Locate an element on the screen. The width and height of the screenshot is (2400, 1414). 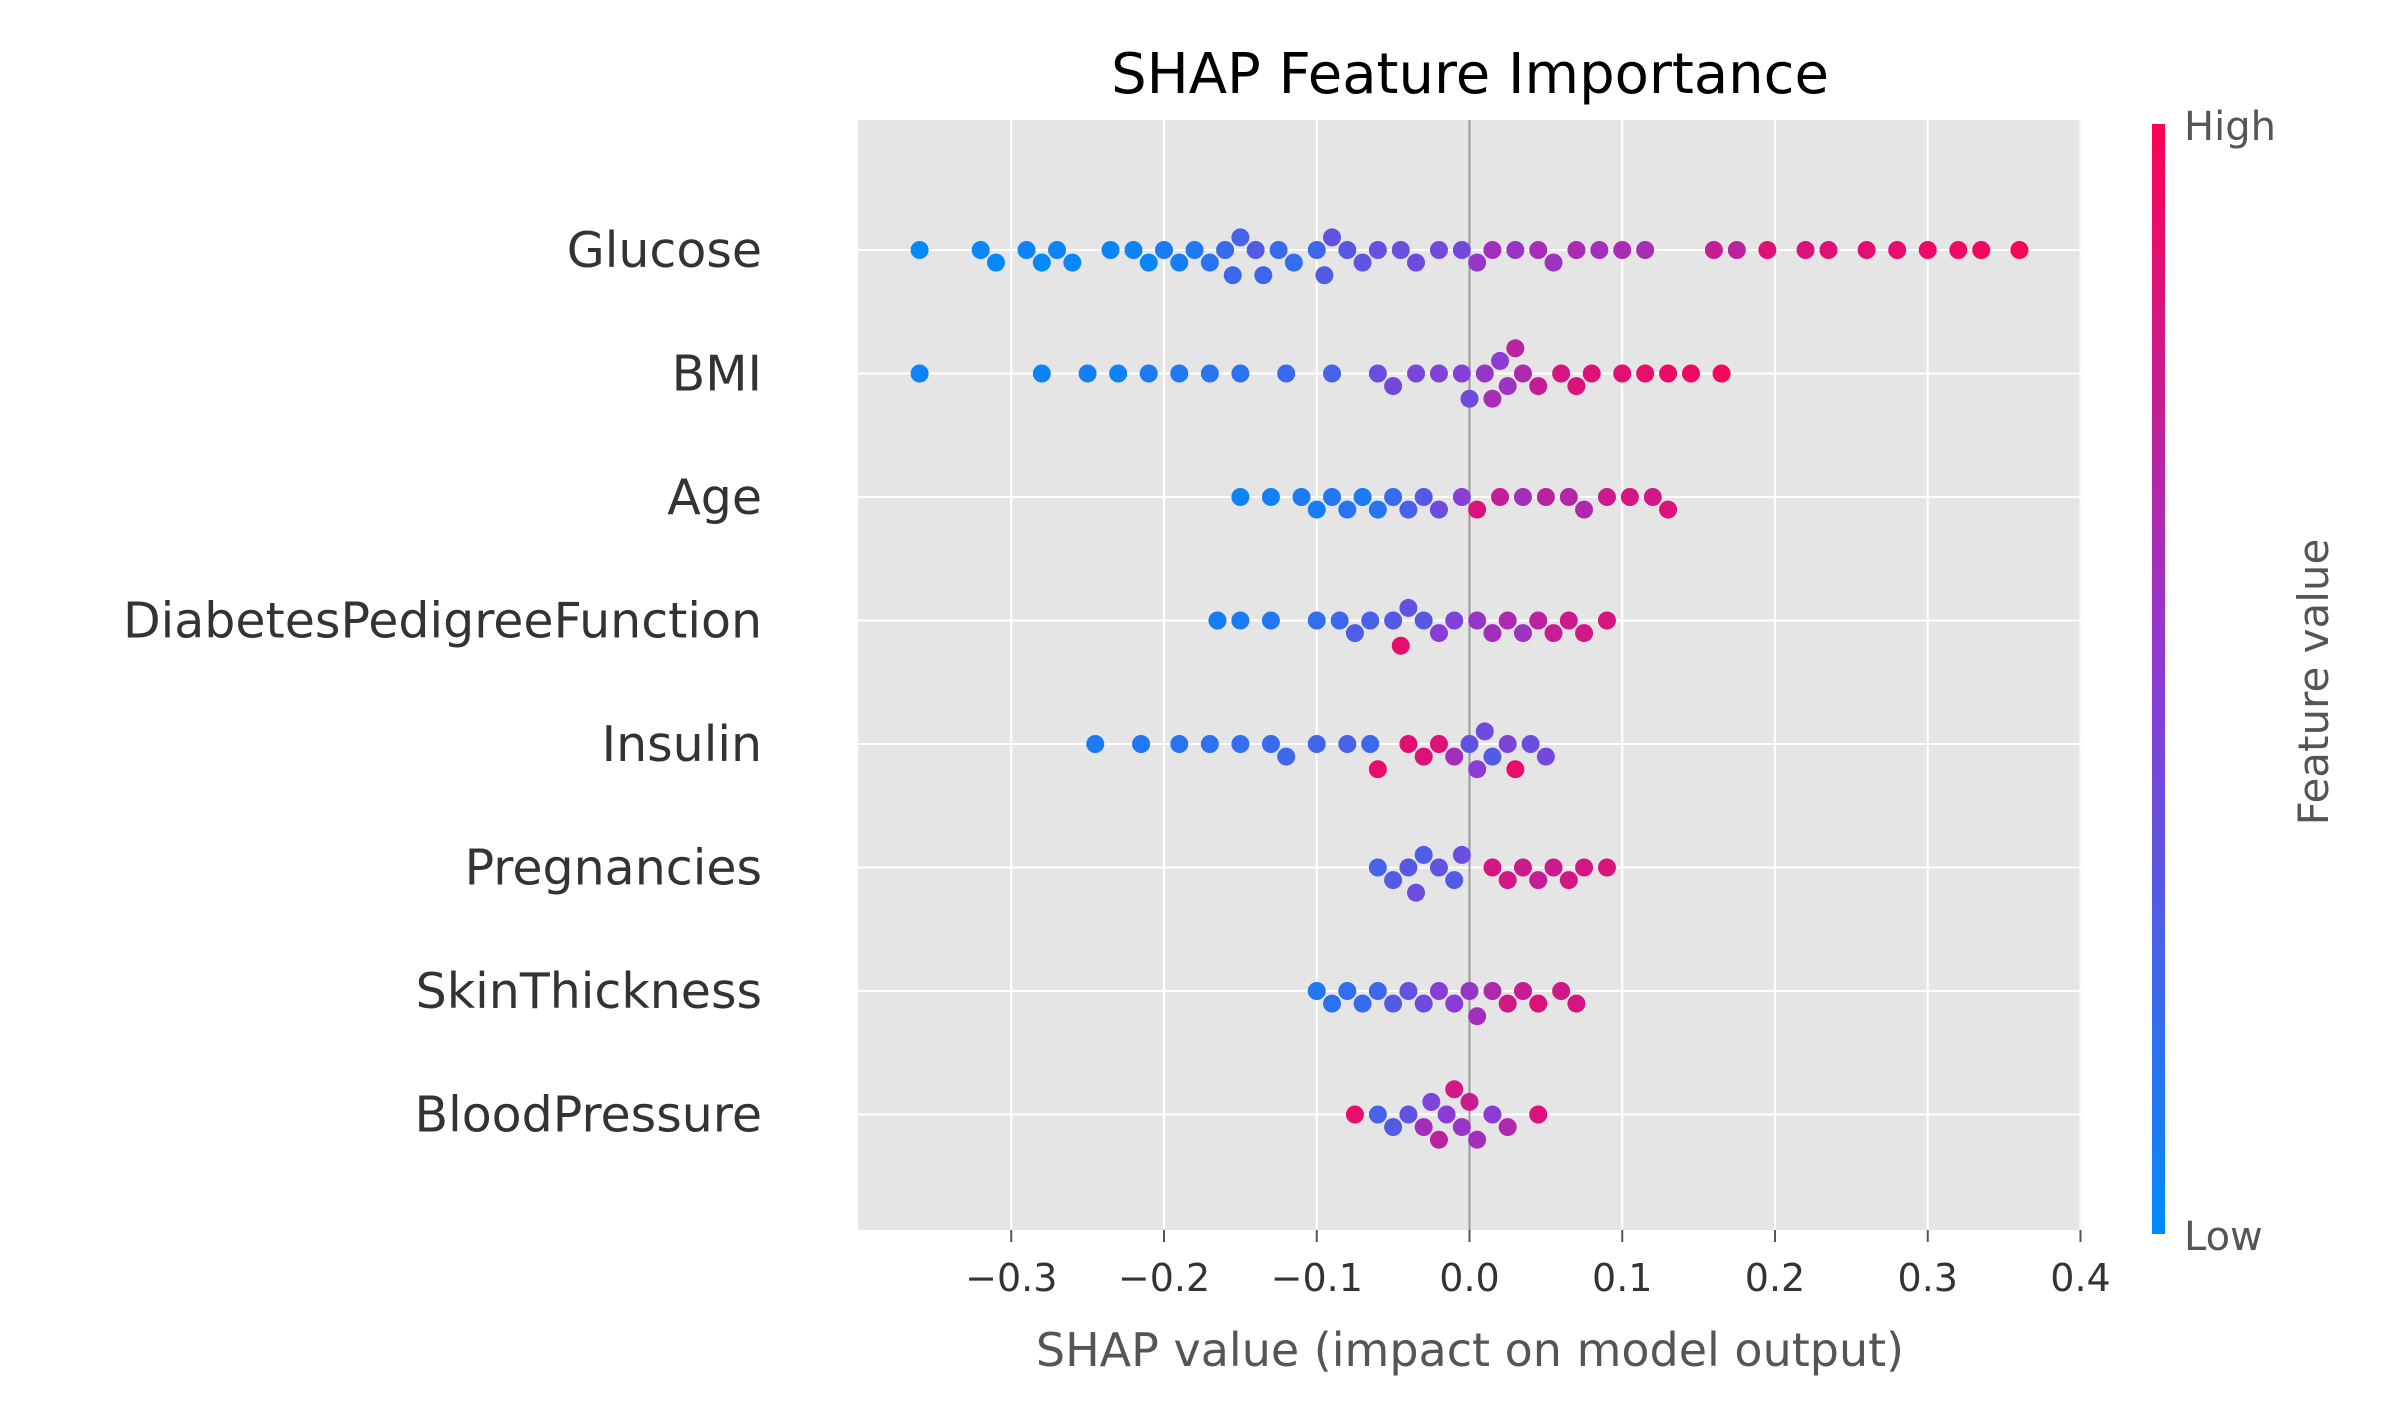
feature-label: DiabetesPedigreeFunction is located at coordinates (442, 621).